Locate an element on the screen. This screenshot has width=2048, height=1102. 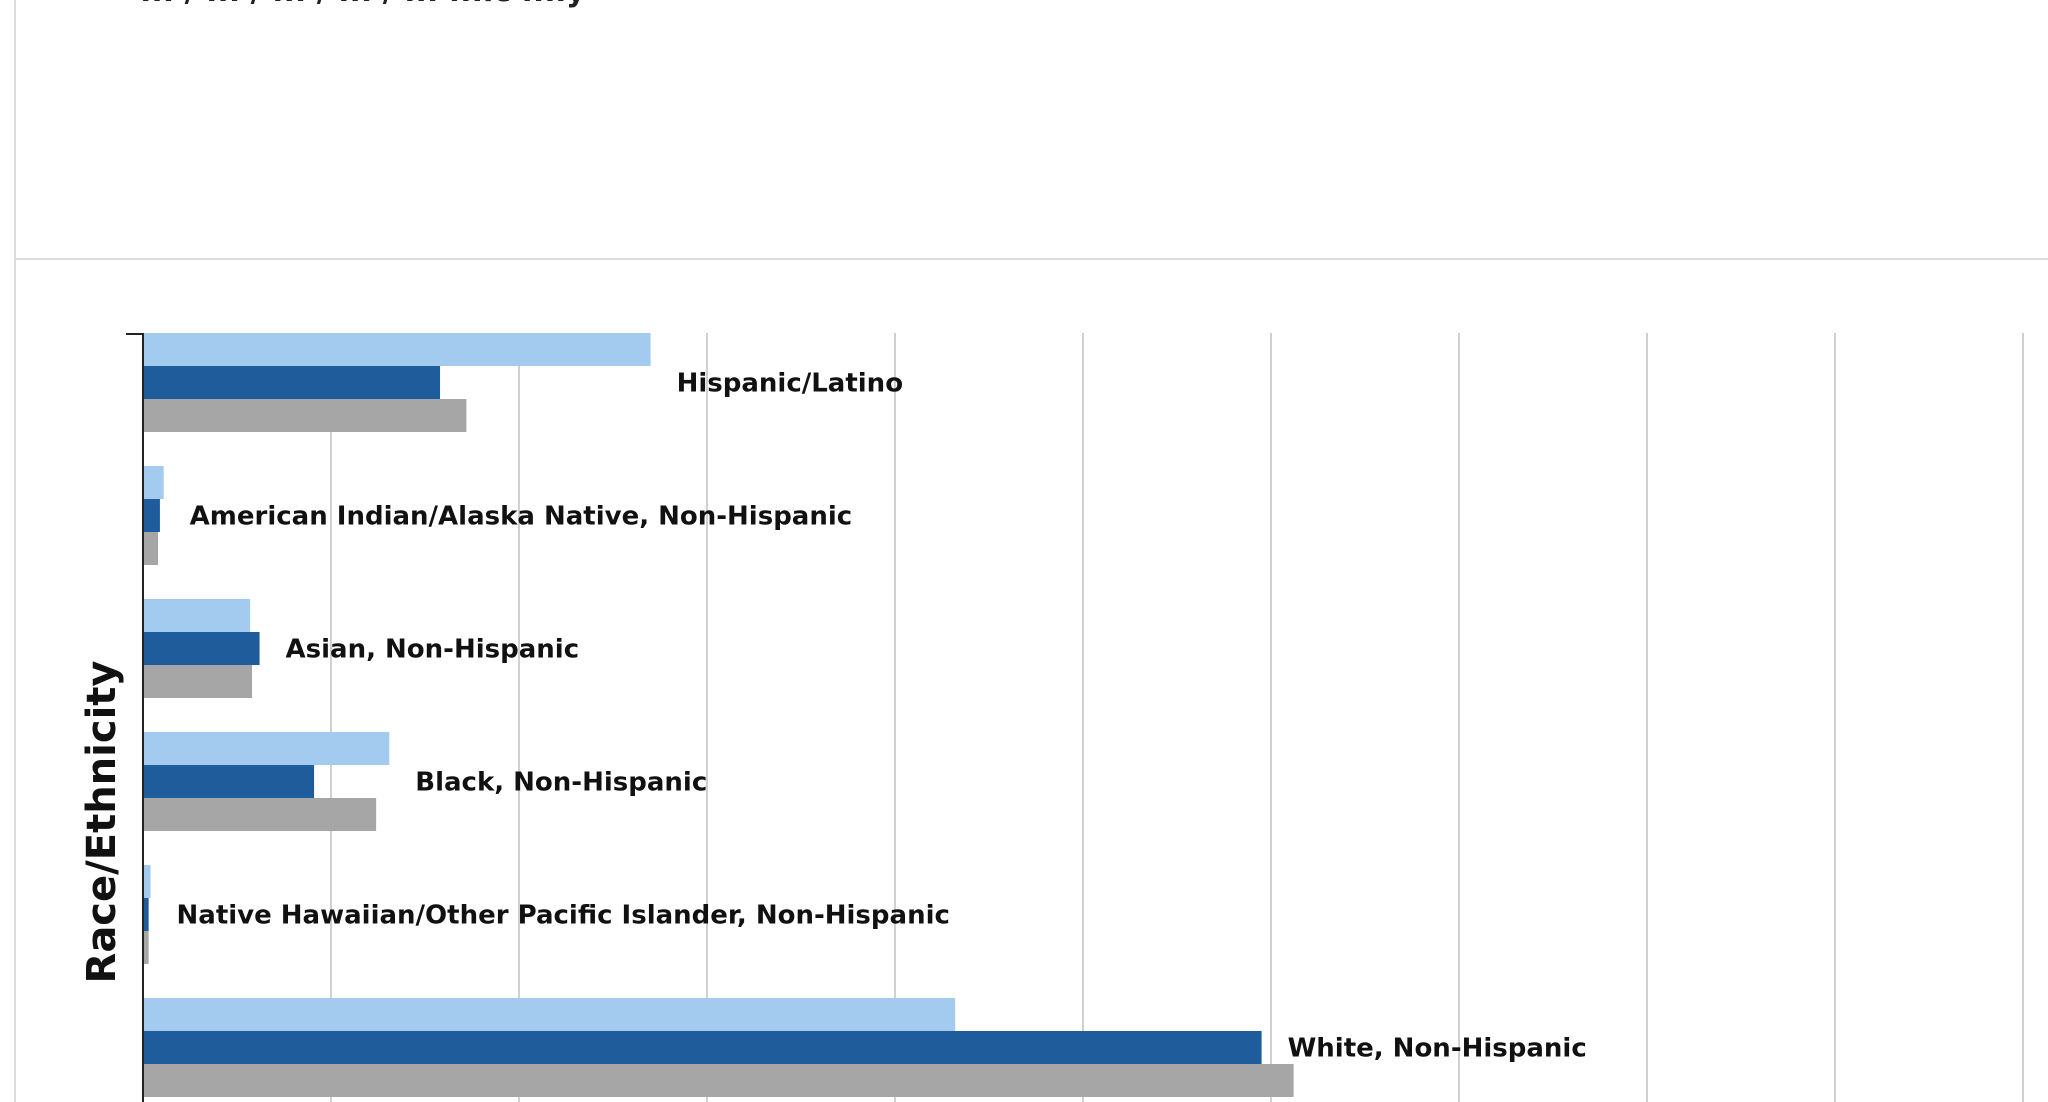
left-border is located at coordinates (15, 551).